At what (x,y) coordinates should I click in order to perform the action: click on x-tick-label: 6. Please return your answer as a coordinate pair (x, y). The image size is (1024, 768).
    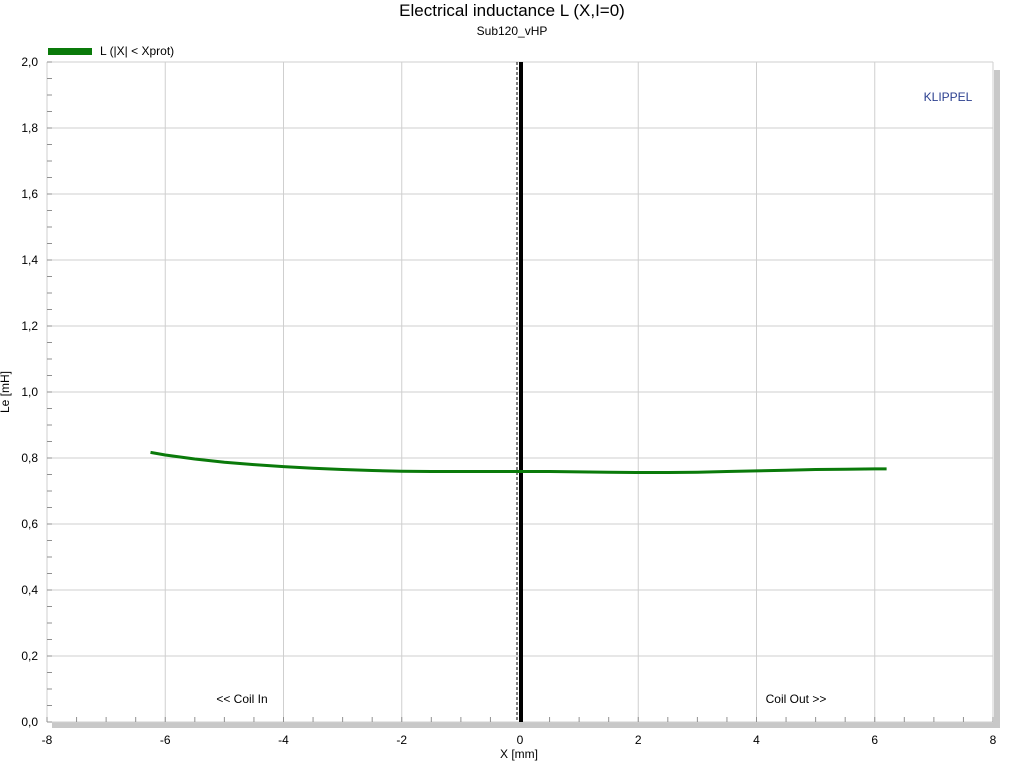
    Looking at the image, I should click on (874, 740).